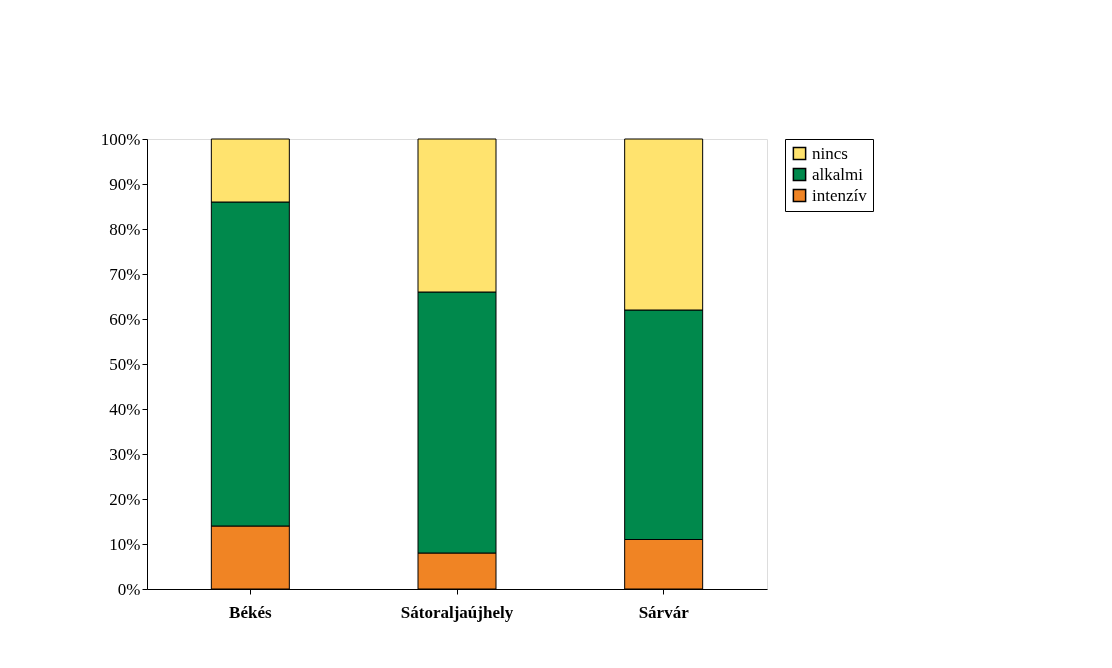 The height and width of the screenshot is (668, 1112). Describe the element at coordinates (125, 454) in the screenshot. I see `y-tick-label: 30%` at that location.